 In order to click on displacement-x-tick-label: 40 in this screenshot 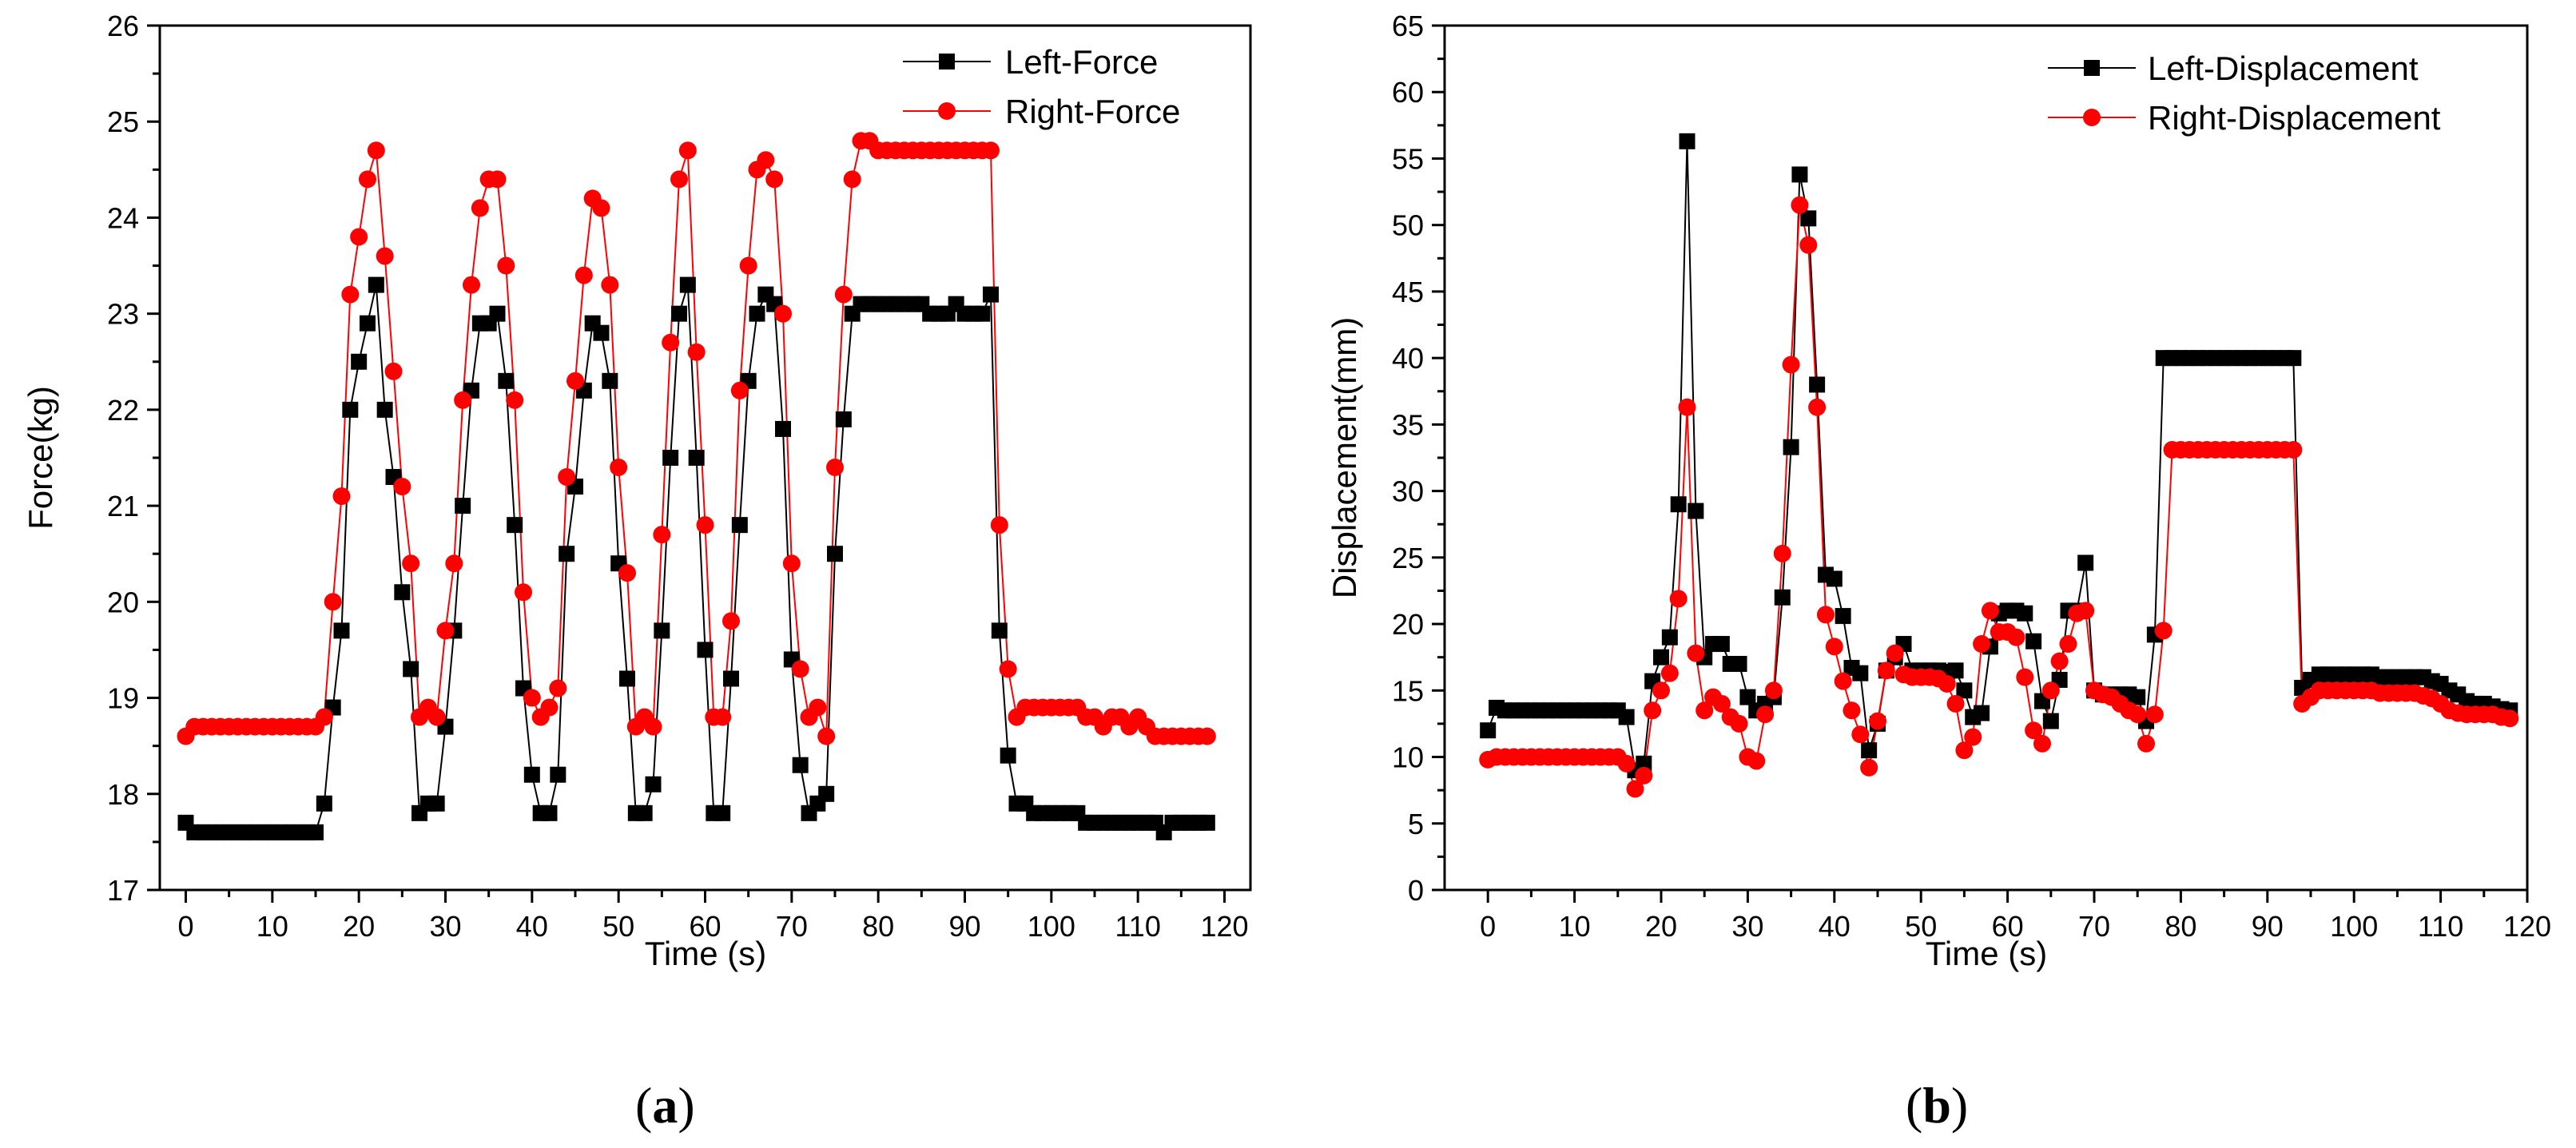, I will do `click(1835, 926)`.